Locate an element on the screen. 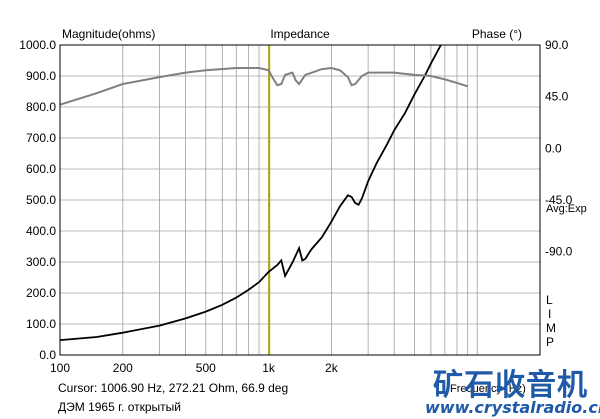  x-tick-label: 100 is located at coordinates (60, 368).